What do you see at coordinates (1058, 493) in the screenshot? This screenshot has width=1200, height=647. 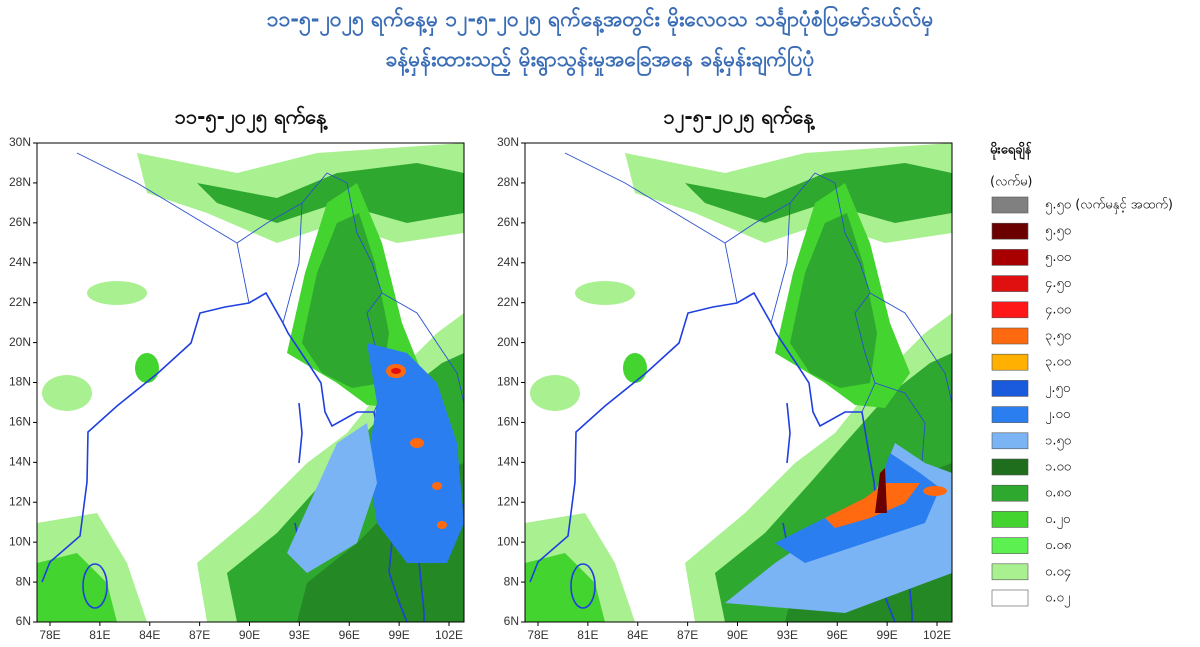 I see `legend-label: ၀.၈၀` at bounding box center [1058, 493].